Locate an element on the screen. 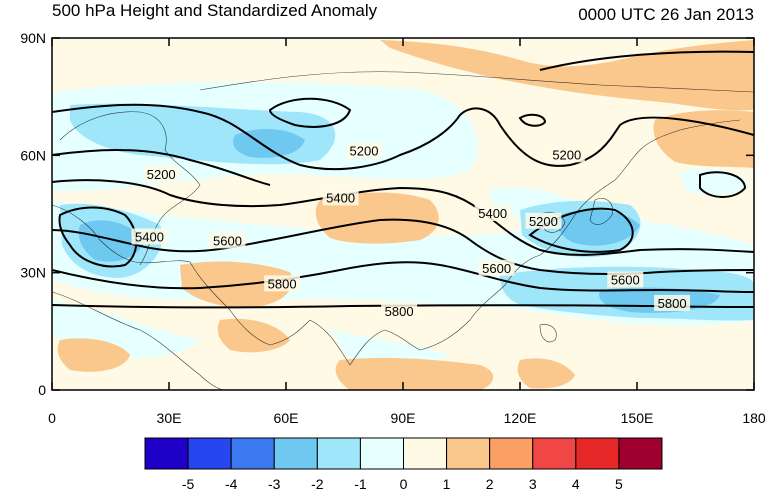  contour-4800-small is located at coordinates (532, 120).